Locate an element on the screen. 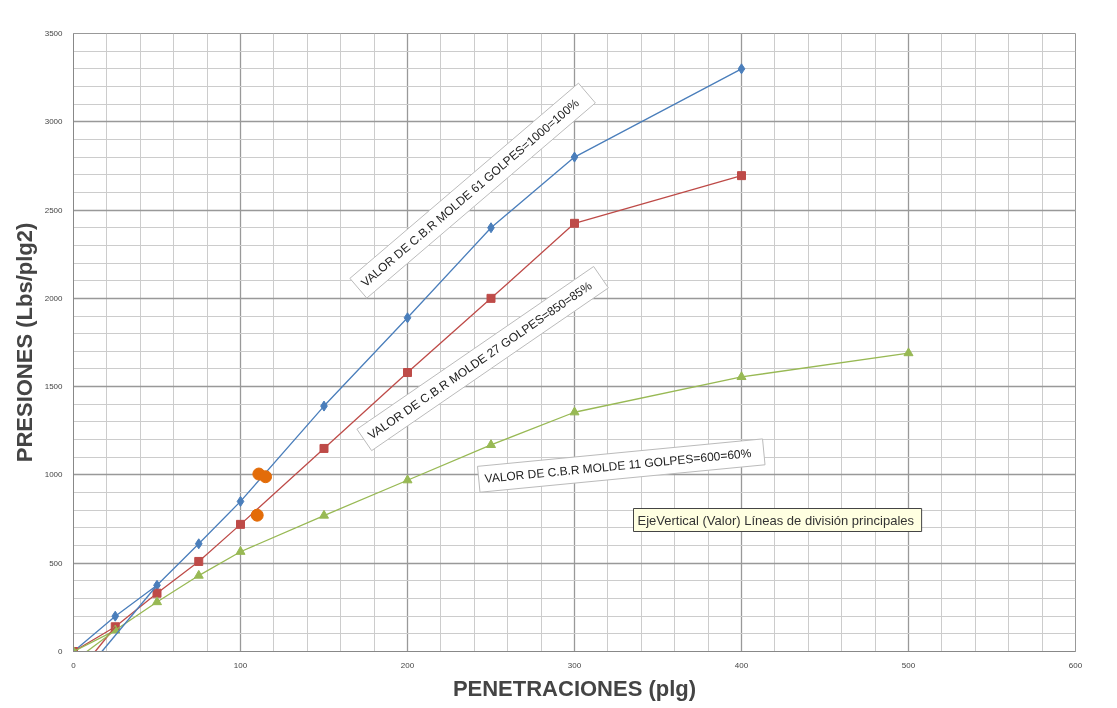 The height and width of the screenshot is (708, 1117). x-tick-label: 100 is located at coordinates (240, 665).